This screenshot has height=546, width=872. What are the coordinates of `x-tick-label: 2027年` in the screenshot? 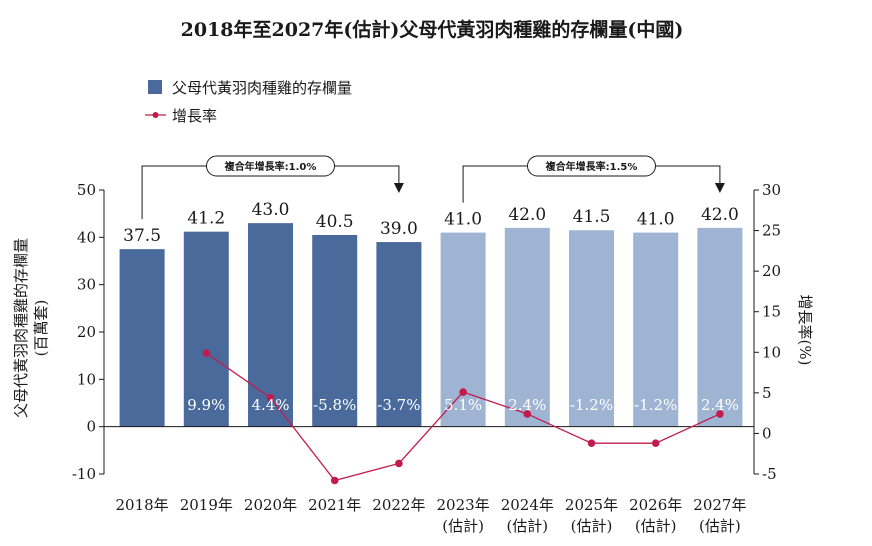 It's located at (719, 505).